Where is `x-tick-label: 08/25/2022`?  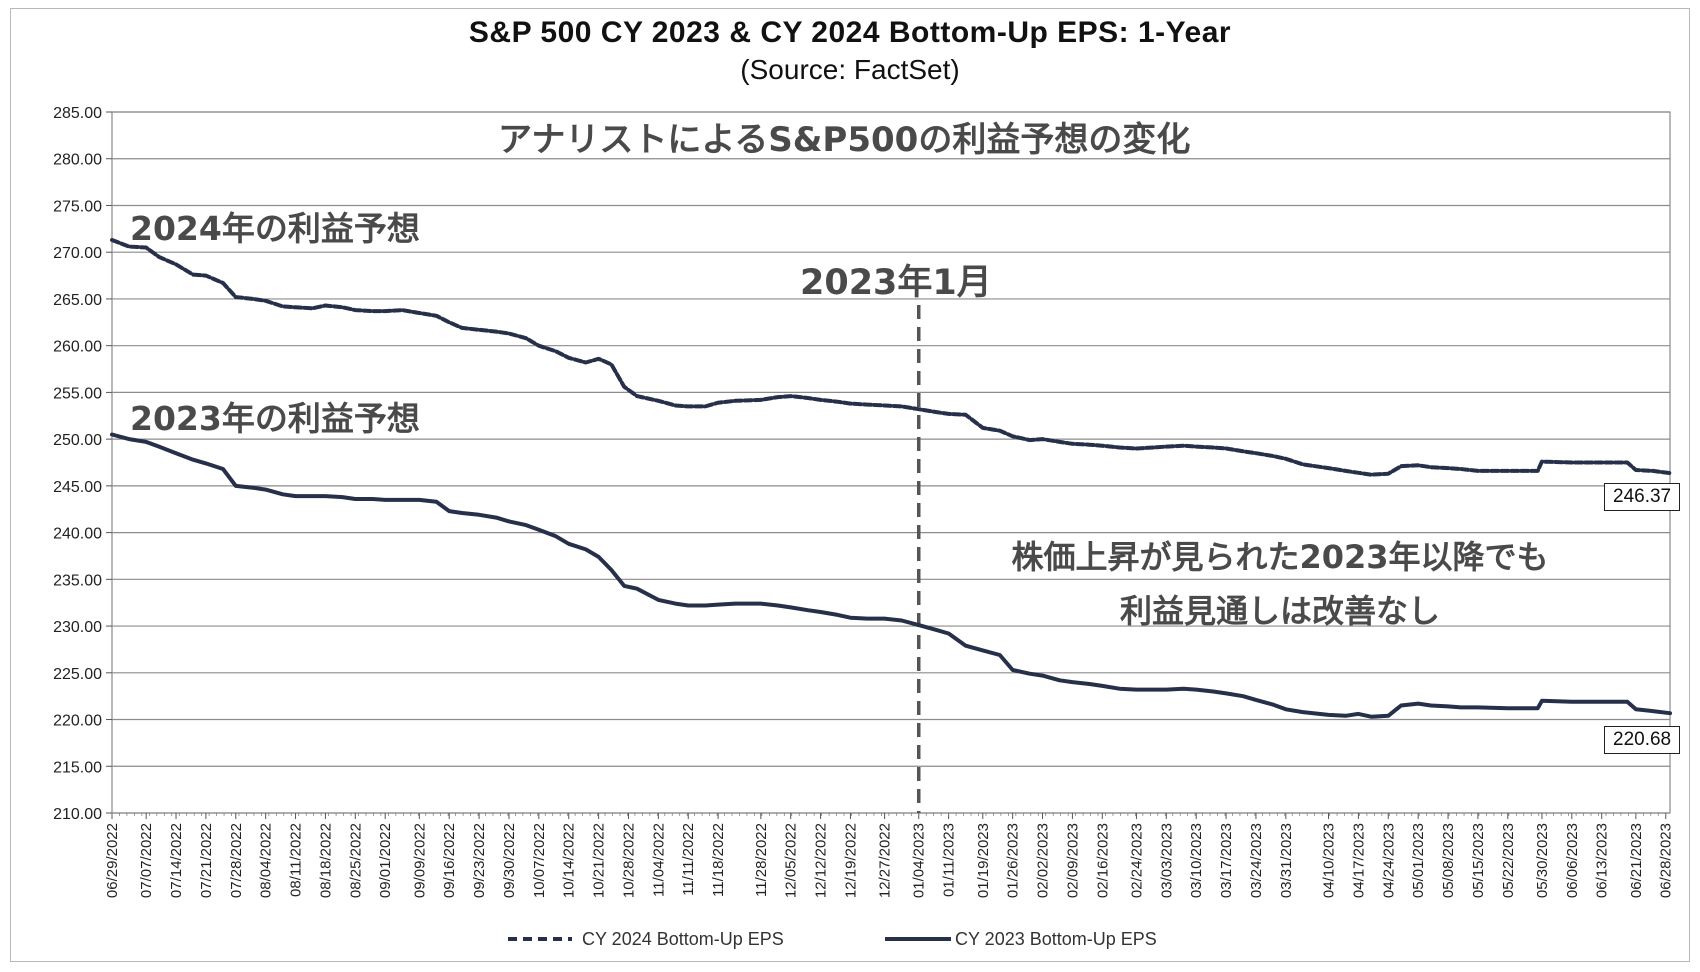
x-tick-label: 08/25/2022 is located at coordinates (355, 860).